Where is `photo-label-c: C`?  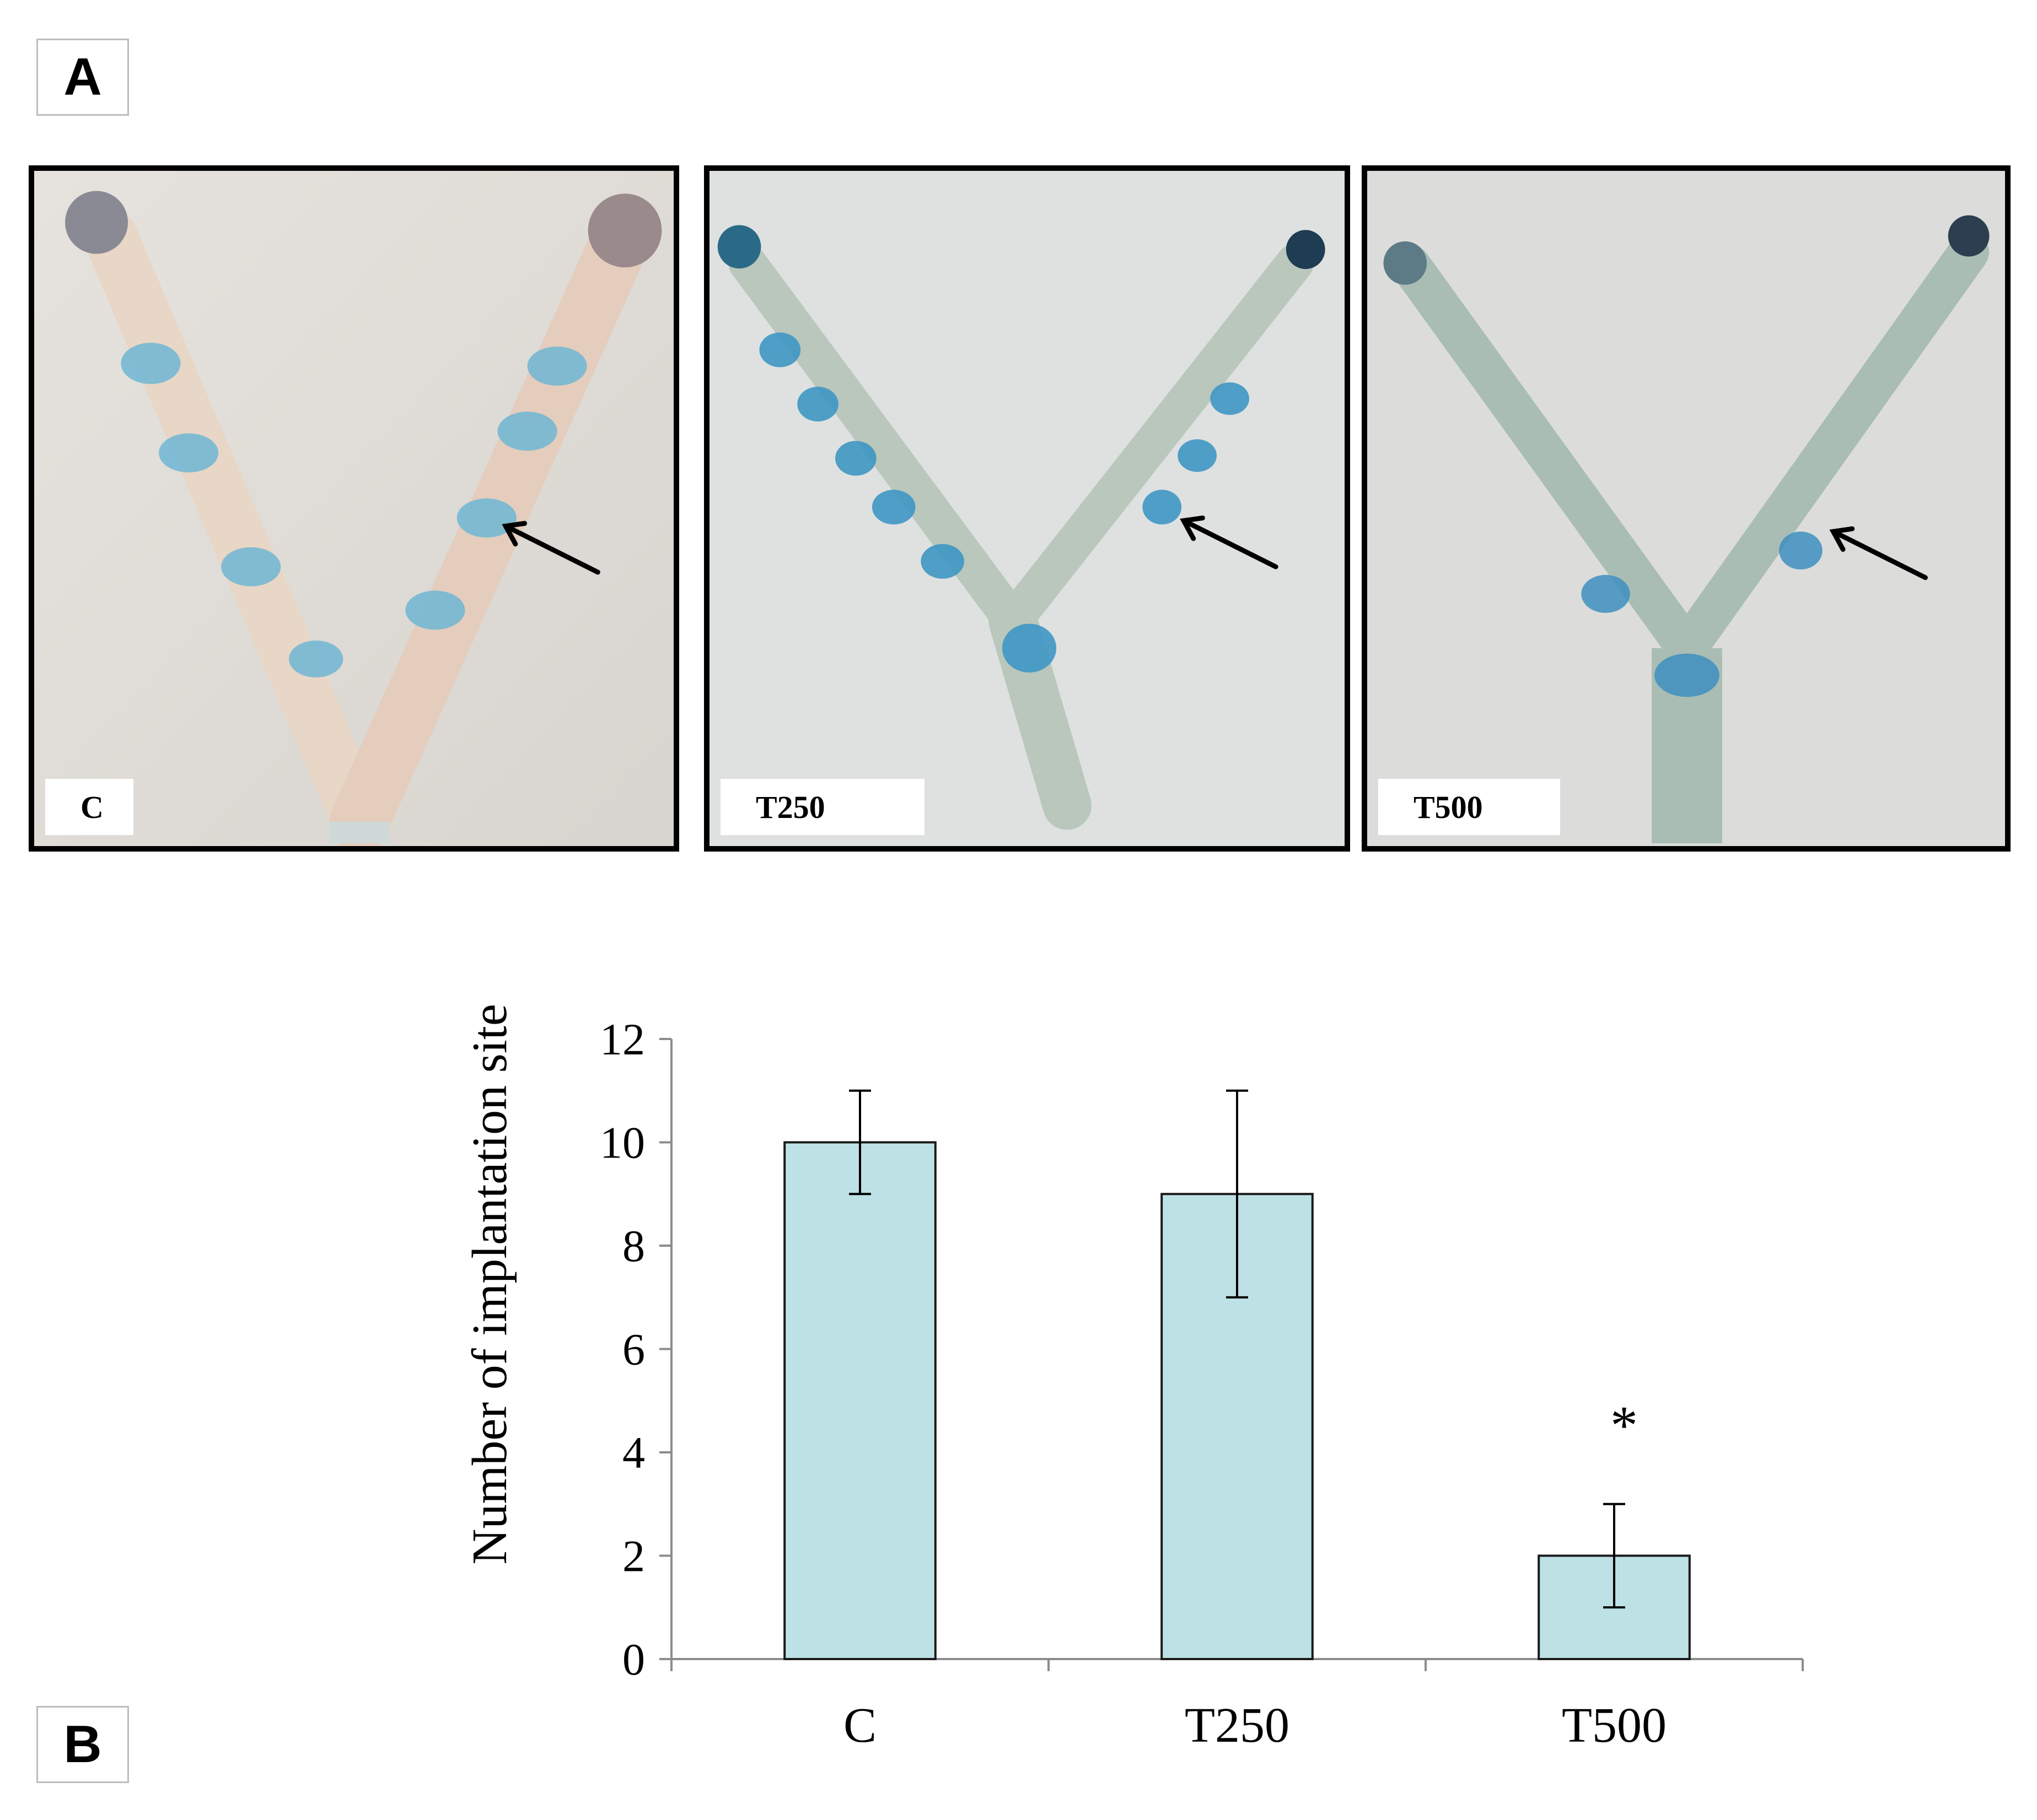
photo-label-c: C is located at coordinates (89, 807).